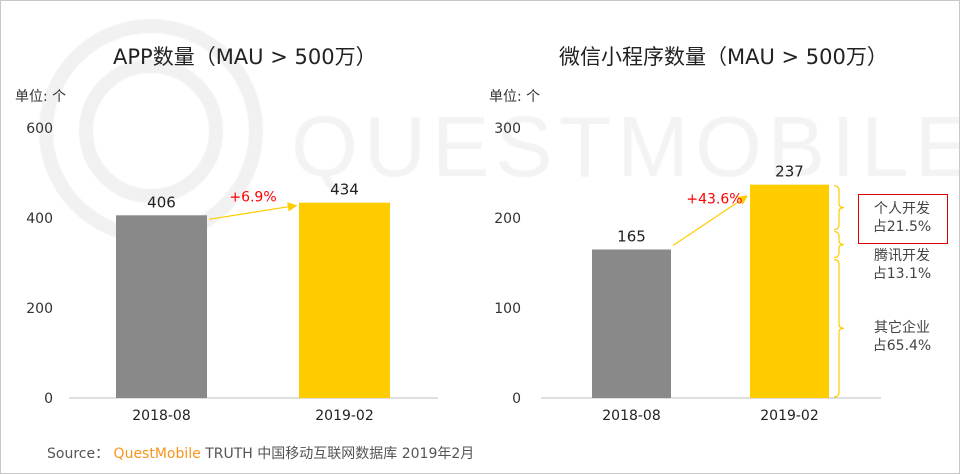  Describe the element at coordinates (161, 202) in the screenshot. I see `bar-value-label: 406` at that location.